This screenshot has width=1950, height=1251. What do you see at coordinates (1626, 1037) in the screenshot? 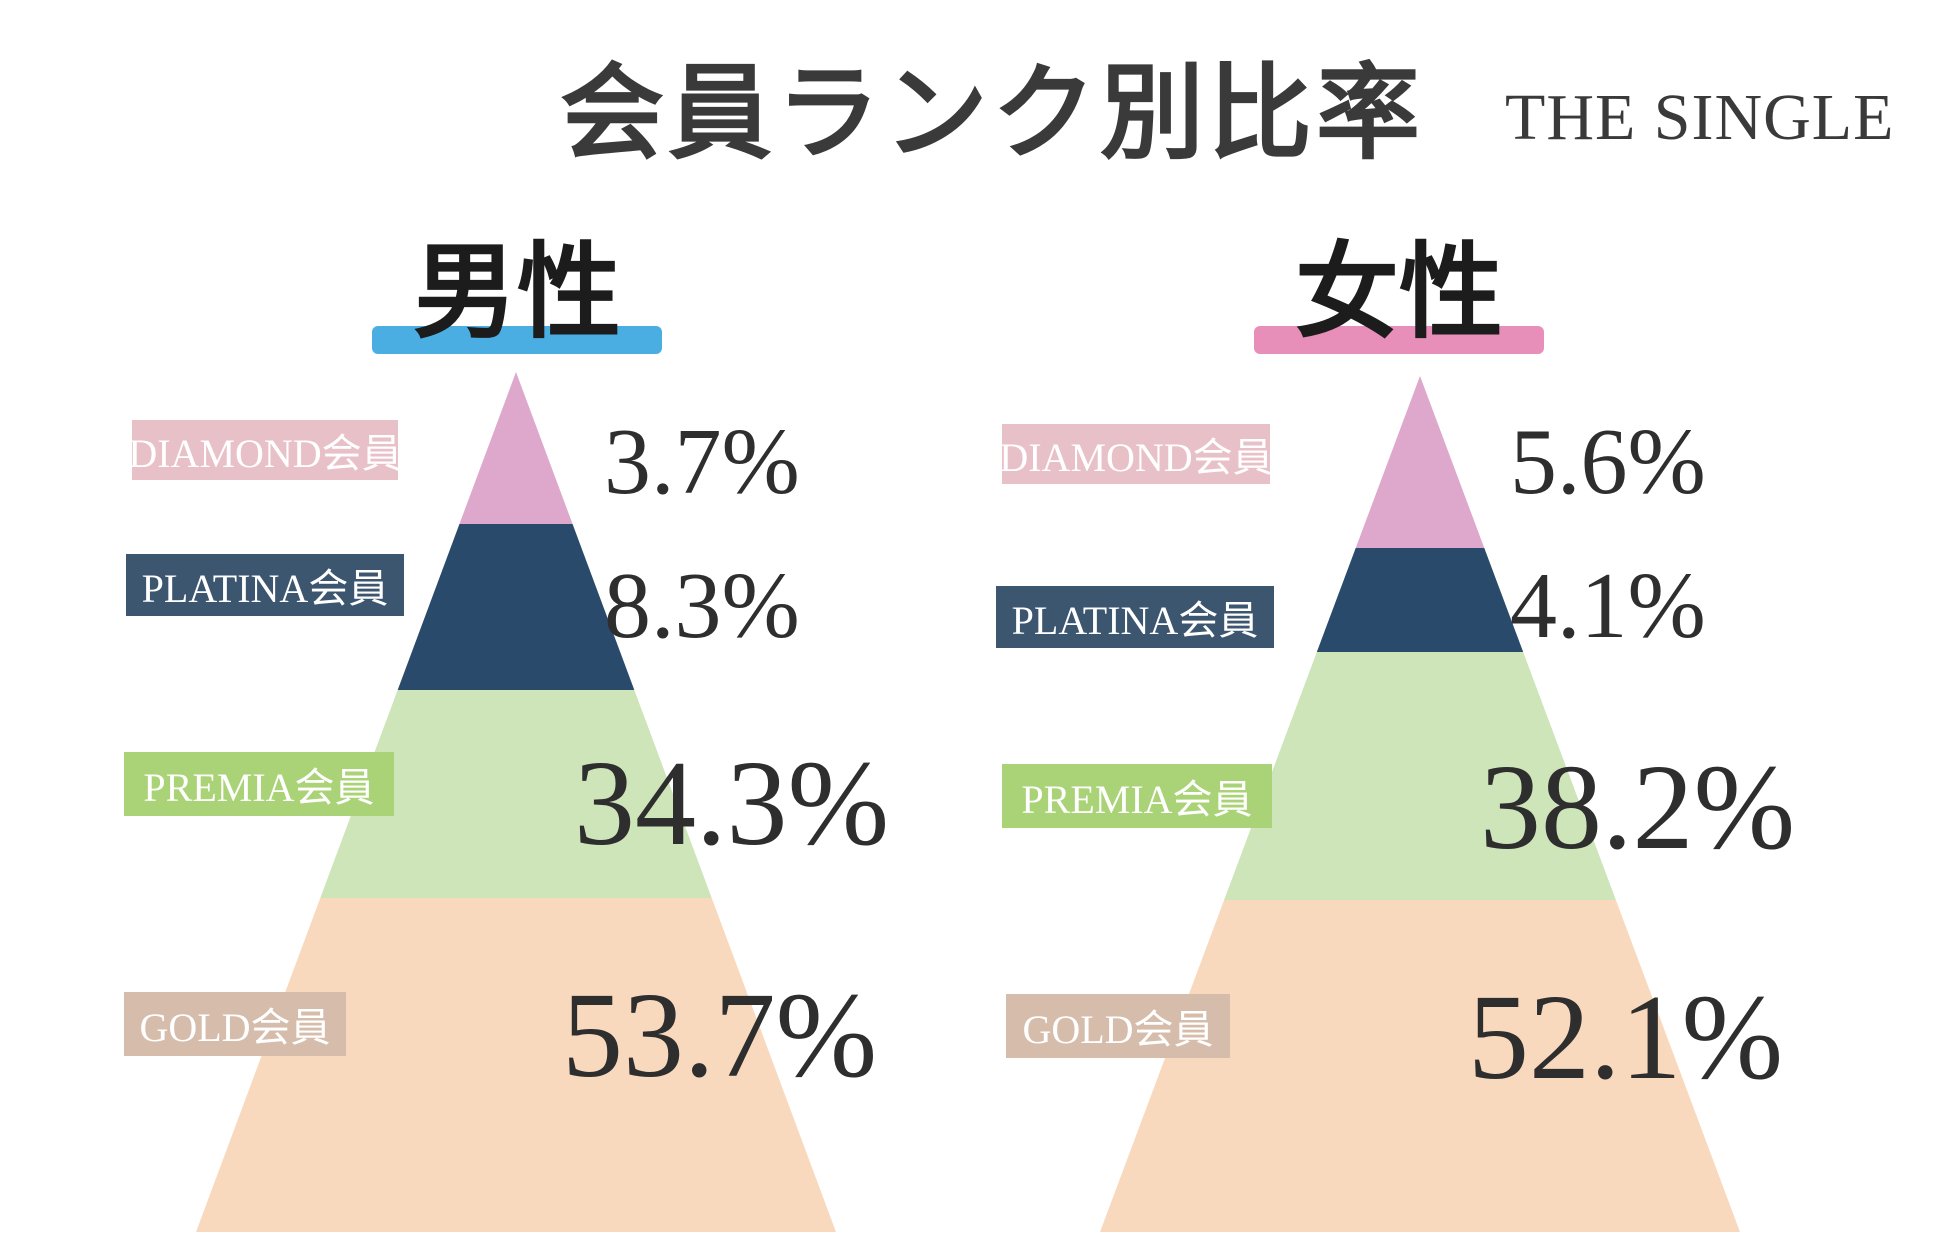
I see `female-pct-gold: 52.1%` at bounding box center [1626, 1037].